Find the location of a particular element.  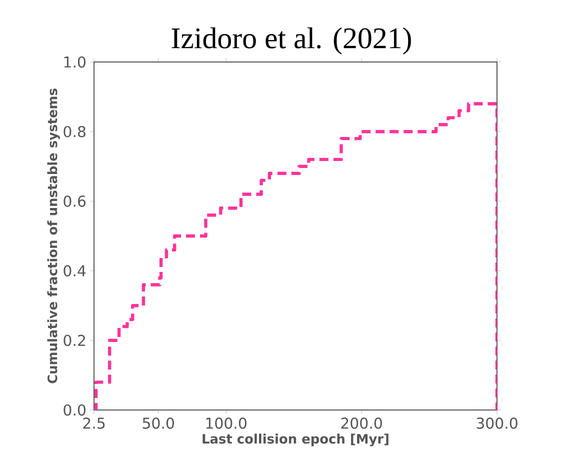

x-tick-label: 100.0 is located at coordinates (226, 423).